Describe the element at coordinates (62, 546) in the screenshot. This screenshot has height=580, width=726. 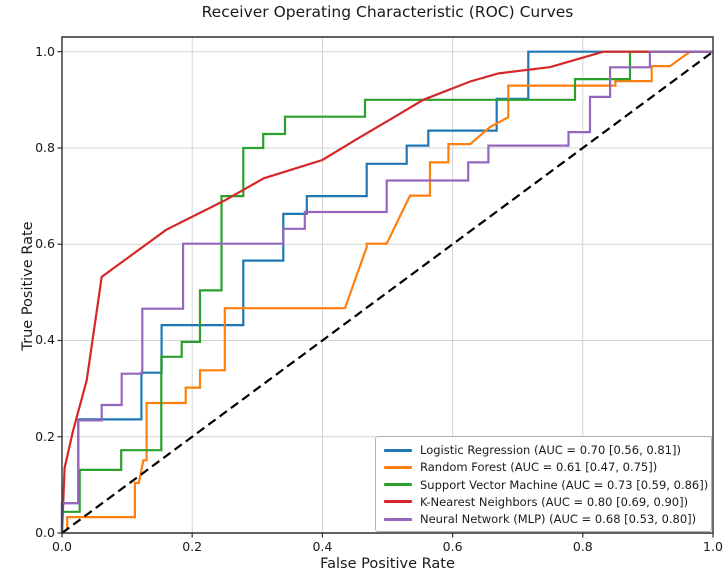
I see `x-tick-label: 0.0` at that location.